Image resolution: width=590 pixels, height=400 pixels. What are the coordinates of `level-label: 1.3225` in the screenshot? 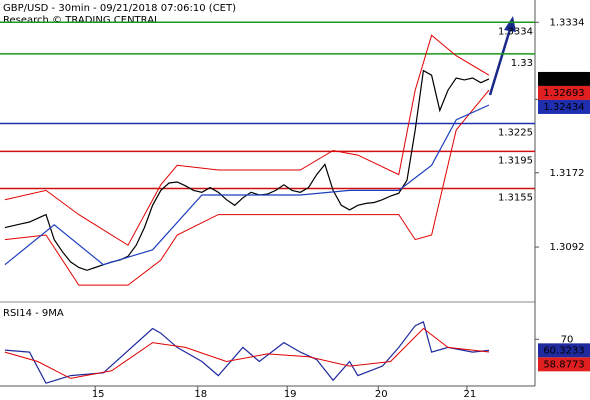 It's located at (515, 133).